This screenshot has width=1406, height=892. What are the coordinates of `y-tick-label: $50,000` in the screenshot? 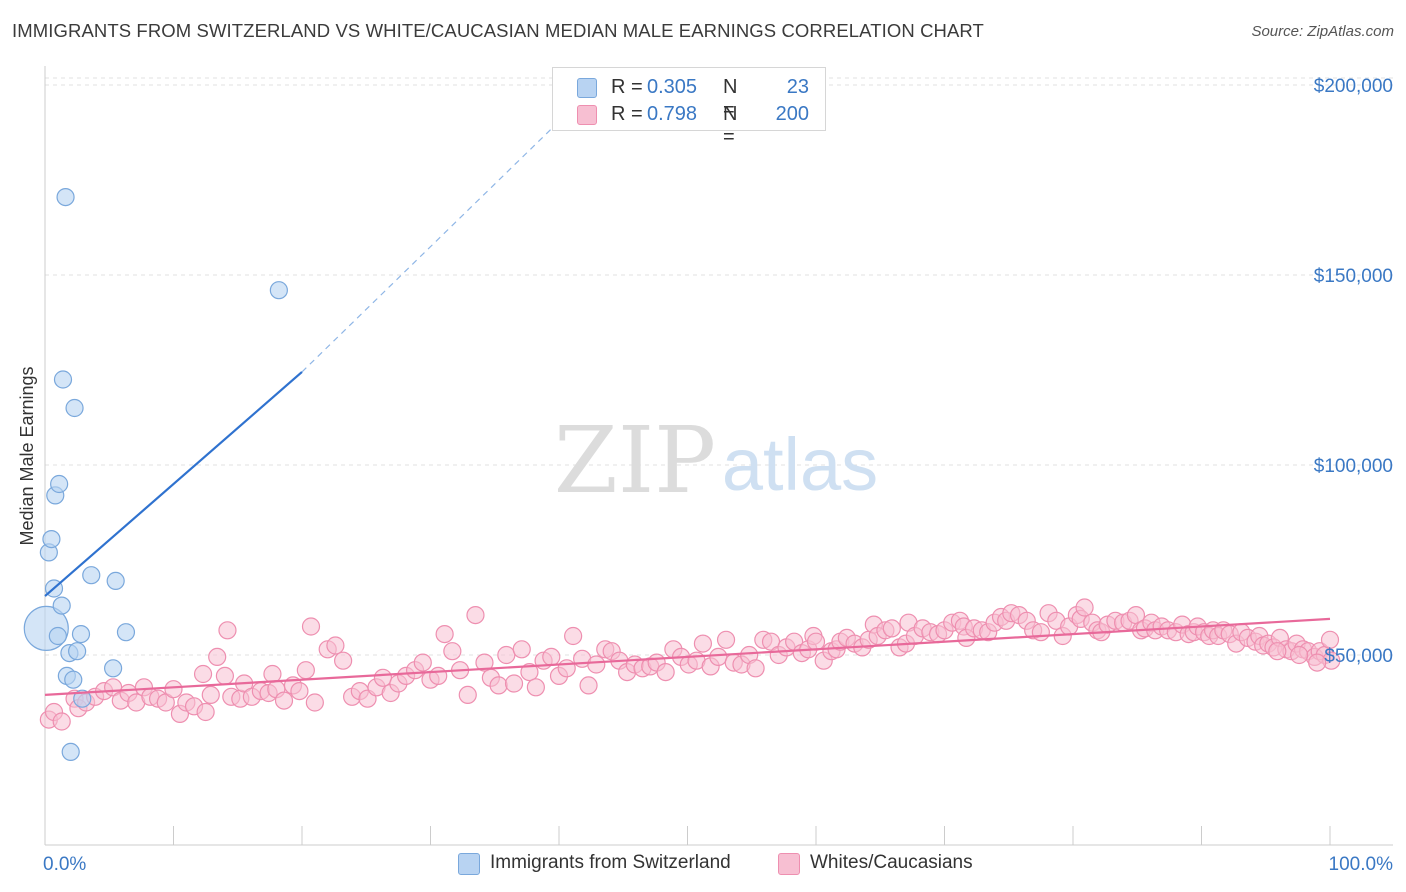 It's located at (1358, 656).